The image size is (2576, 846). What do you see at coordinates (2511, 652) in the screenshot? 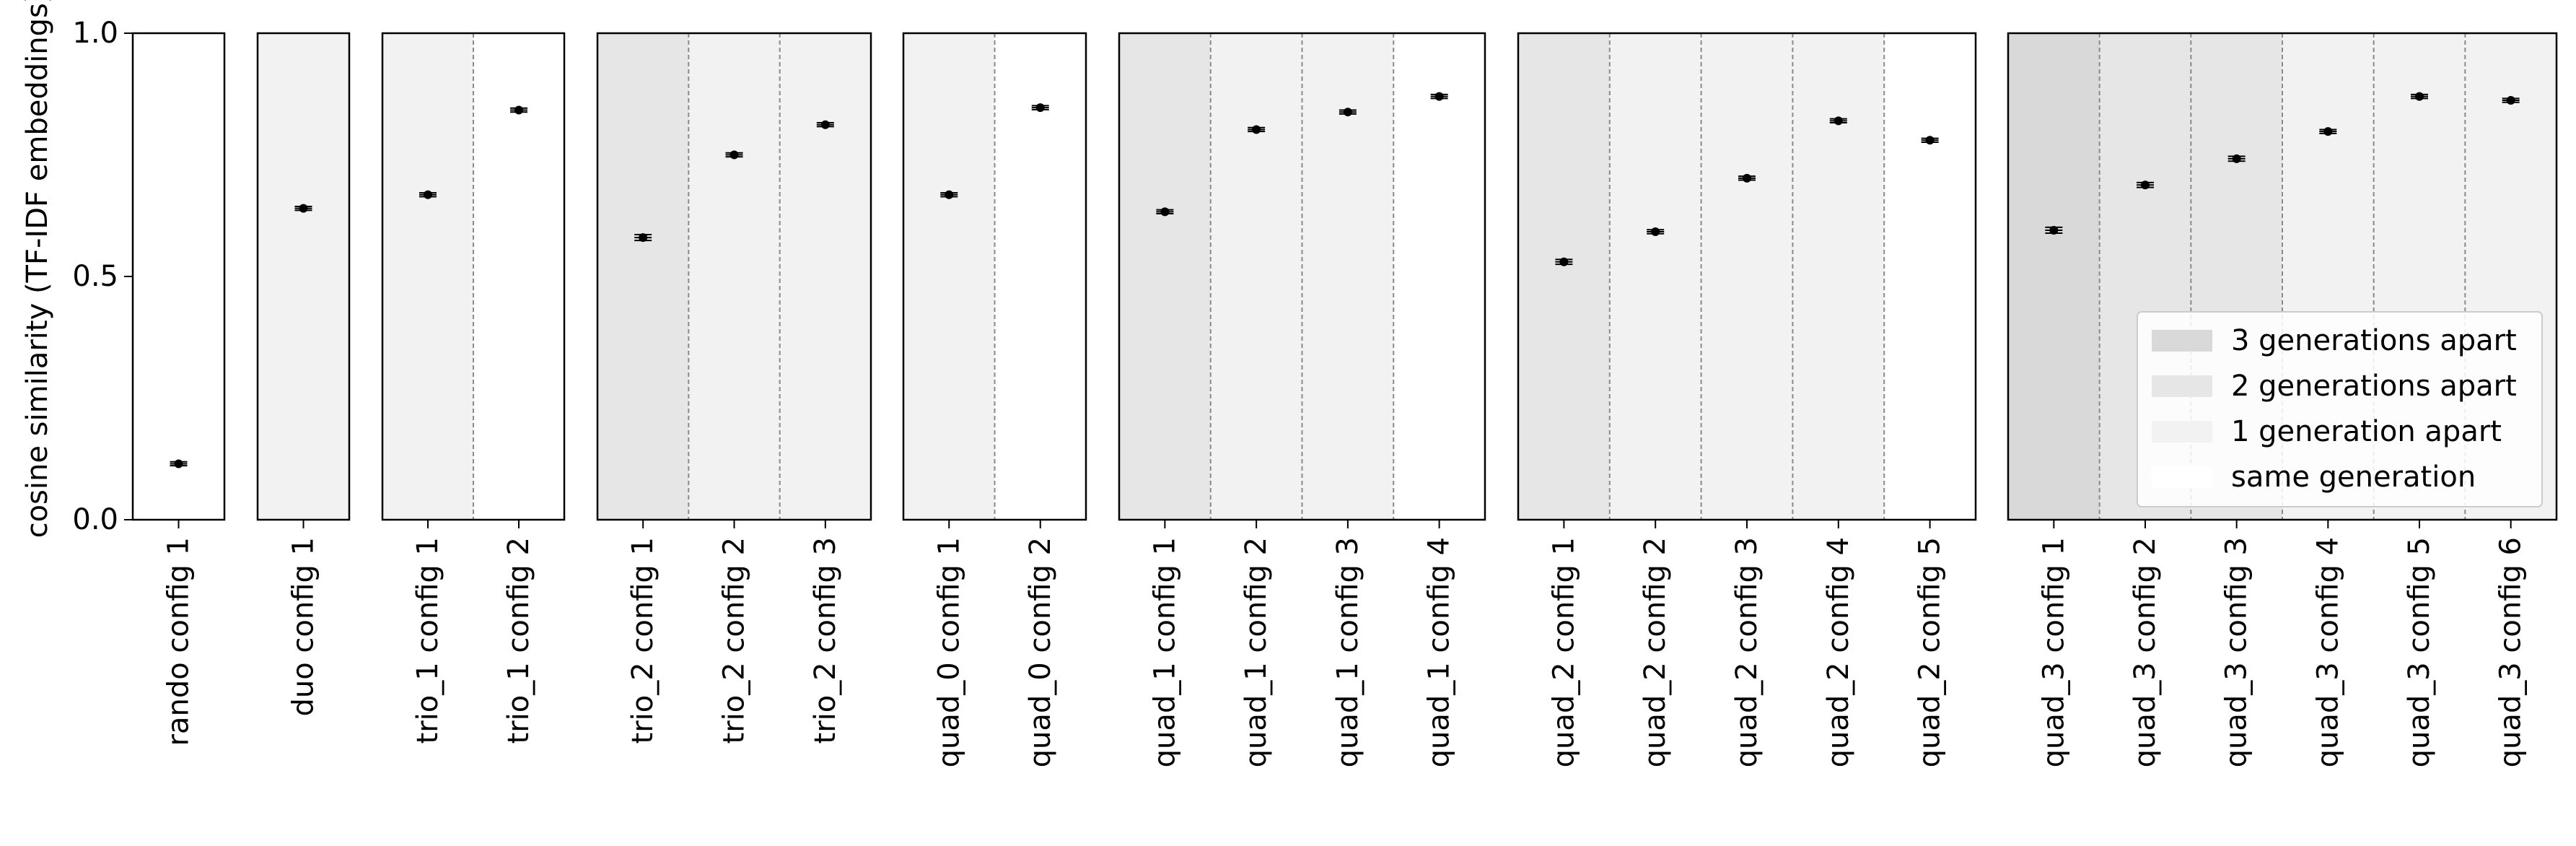
I see `x-tick-label: quad_3 config 6` at bounding box center [2511, 652].